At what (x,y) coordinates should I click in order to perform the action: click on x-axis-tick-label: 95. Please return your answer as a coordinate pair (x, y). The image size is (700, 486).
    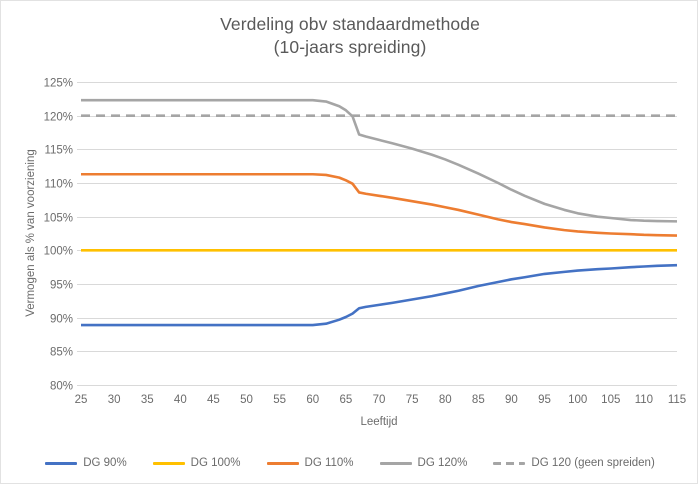
    Looking at the image, I should click on (544, 400).